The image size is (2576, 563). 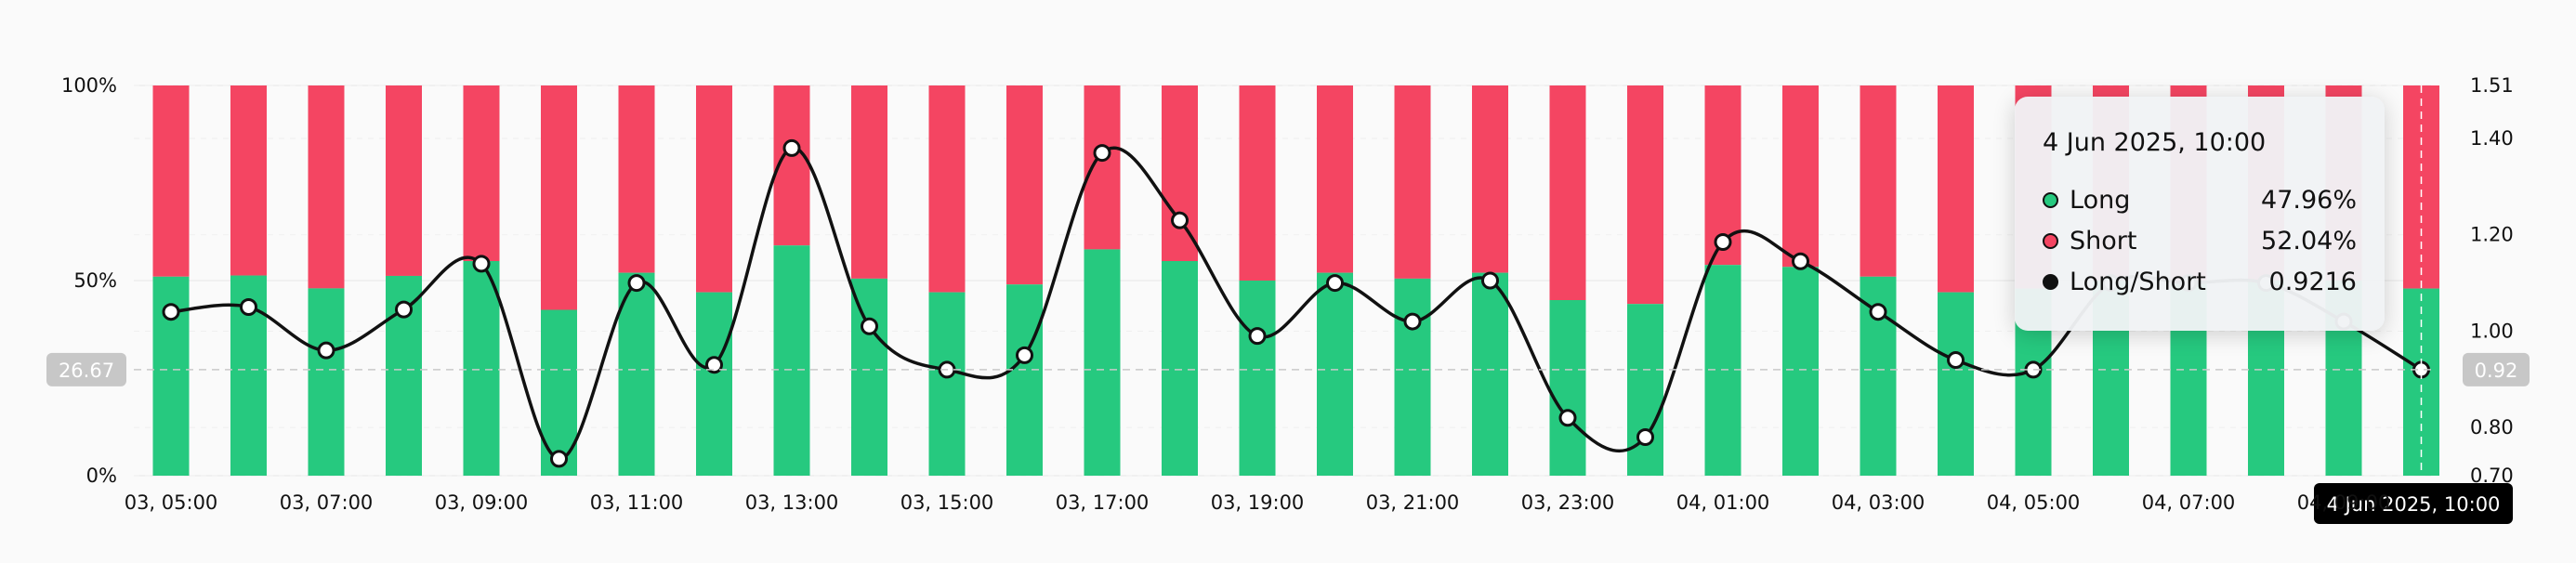 What do you see at coordinates (2492, 85) in the screenshot?
I see `y-right-tick-label: 1.51` at bounding box center [2492, 85].